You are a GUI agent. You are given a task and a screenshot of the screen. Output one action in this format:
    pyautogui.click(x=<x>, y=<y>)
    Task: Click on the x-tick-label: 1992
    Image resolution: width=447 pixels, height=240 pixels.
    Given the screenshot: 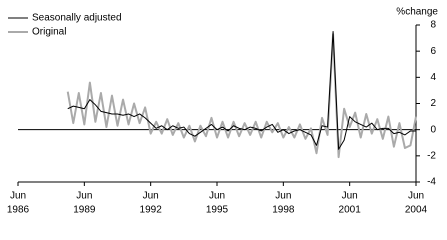 What is the action you would take?
    pyautogui.click(x=151, y=210)
    